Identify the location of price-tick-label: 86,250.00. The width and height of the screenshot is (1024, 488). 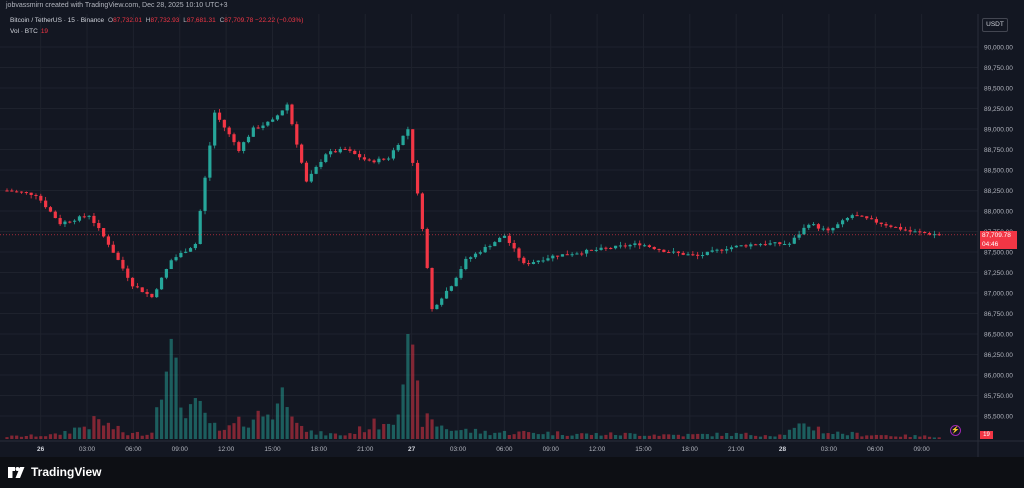
(998, 355).